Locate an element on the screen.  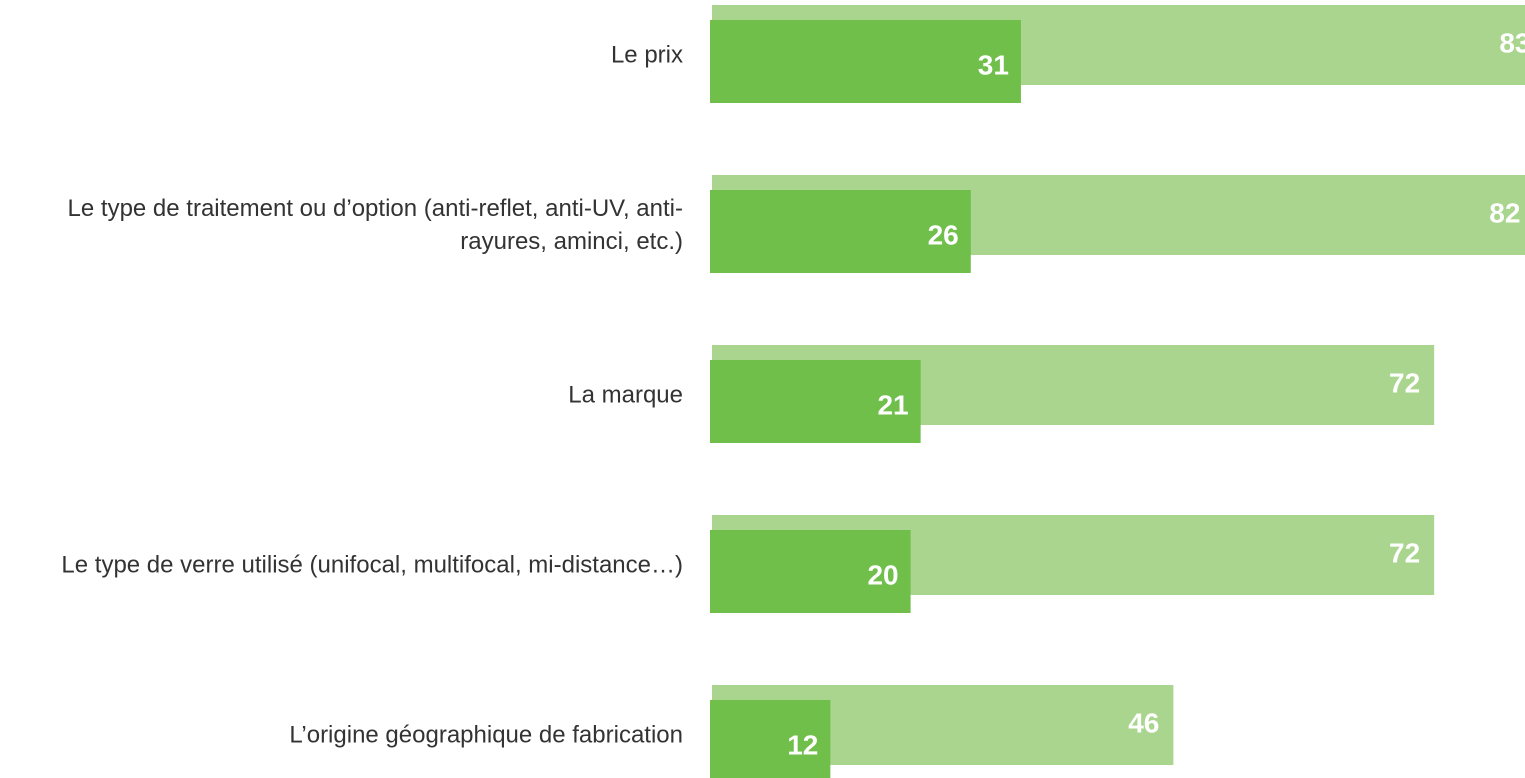
value-label: 83 is located at coordinates (1512, 42).